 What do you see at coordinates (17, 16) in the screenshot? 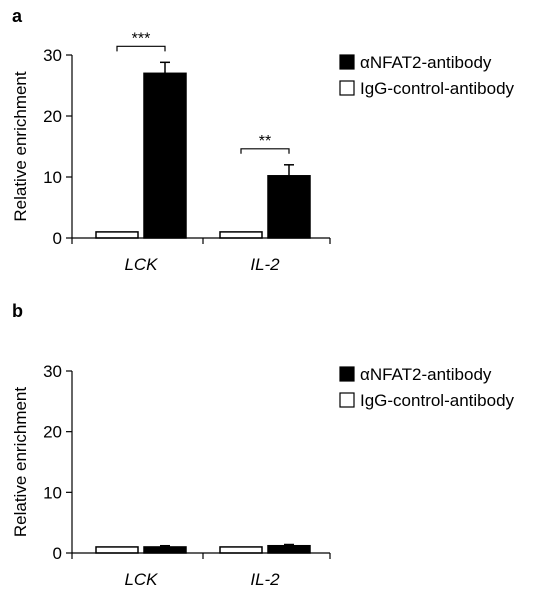
I see `panel-label-a: a` at bounding box center [17, 16].